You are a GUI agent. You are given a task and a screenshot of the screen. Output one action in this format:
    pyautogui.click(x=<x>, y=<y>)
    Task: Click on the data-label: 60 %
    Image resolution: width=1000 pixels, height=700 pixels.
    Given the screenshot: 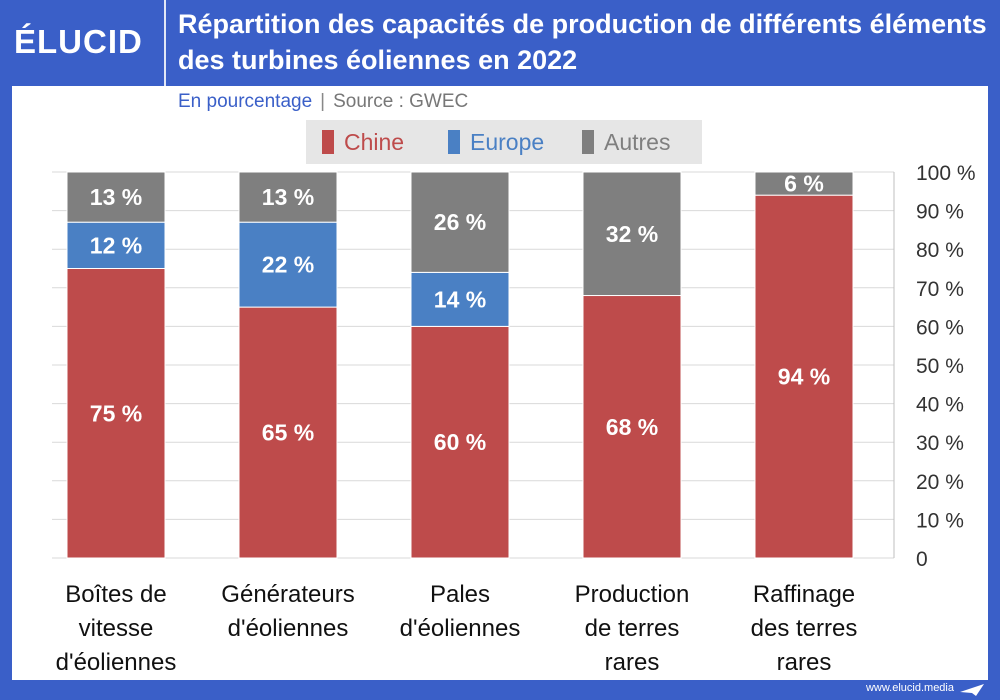 What is the action you would take?
    pyautogui.click(x=460, y=442)
    